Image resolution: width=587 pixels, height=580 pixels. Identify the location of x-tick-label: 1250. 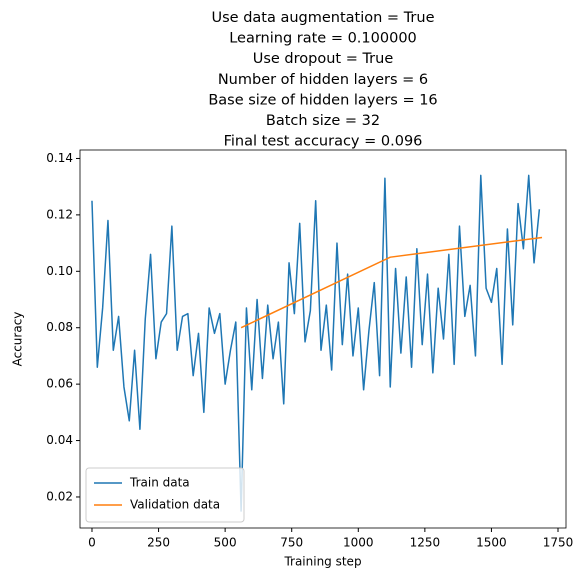
(425, 543).